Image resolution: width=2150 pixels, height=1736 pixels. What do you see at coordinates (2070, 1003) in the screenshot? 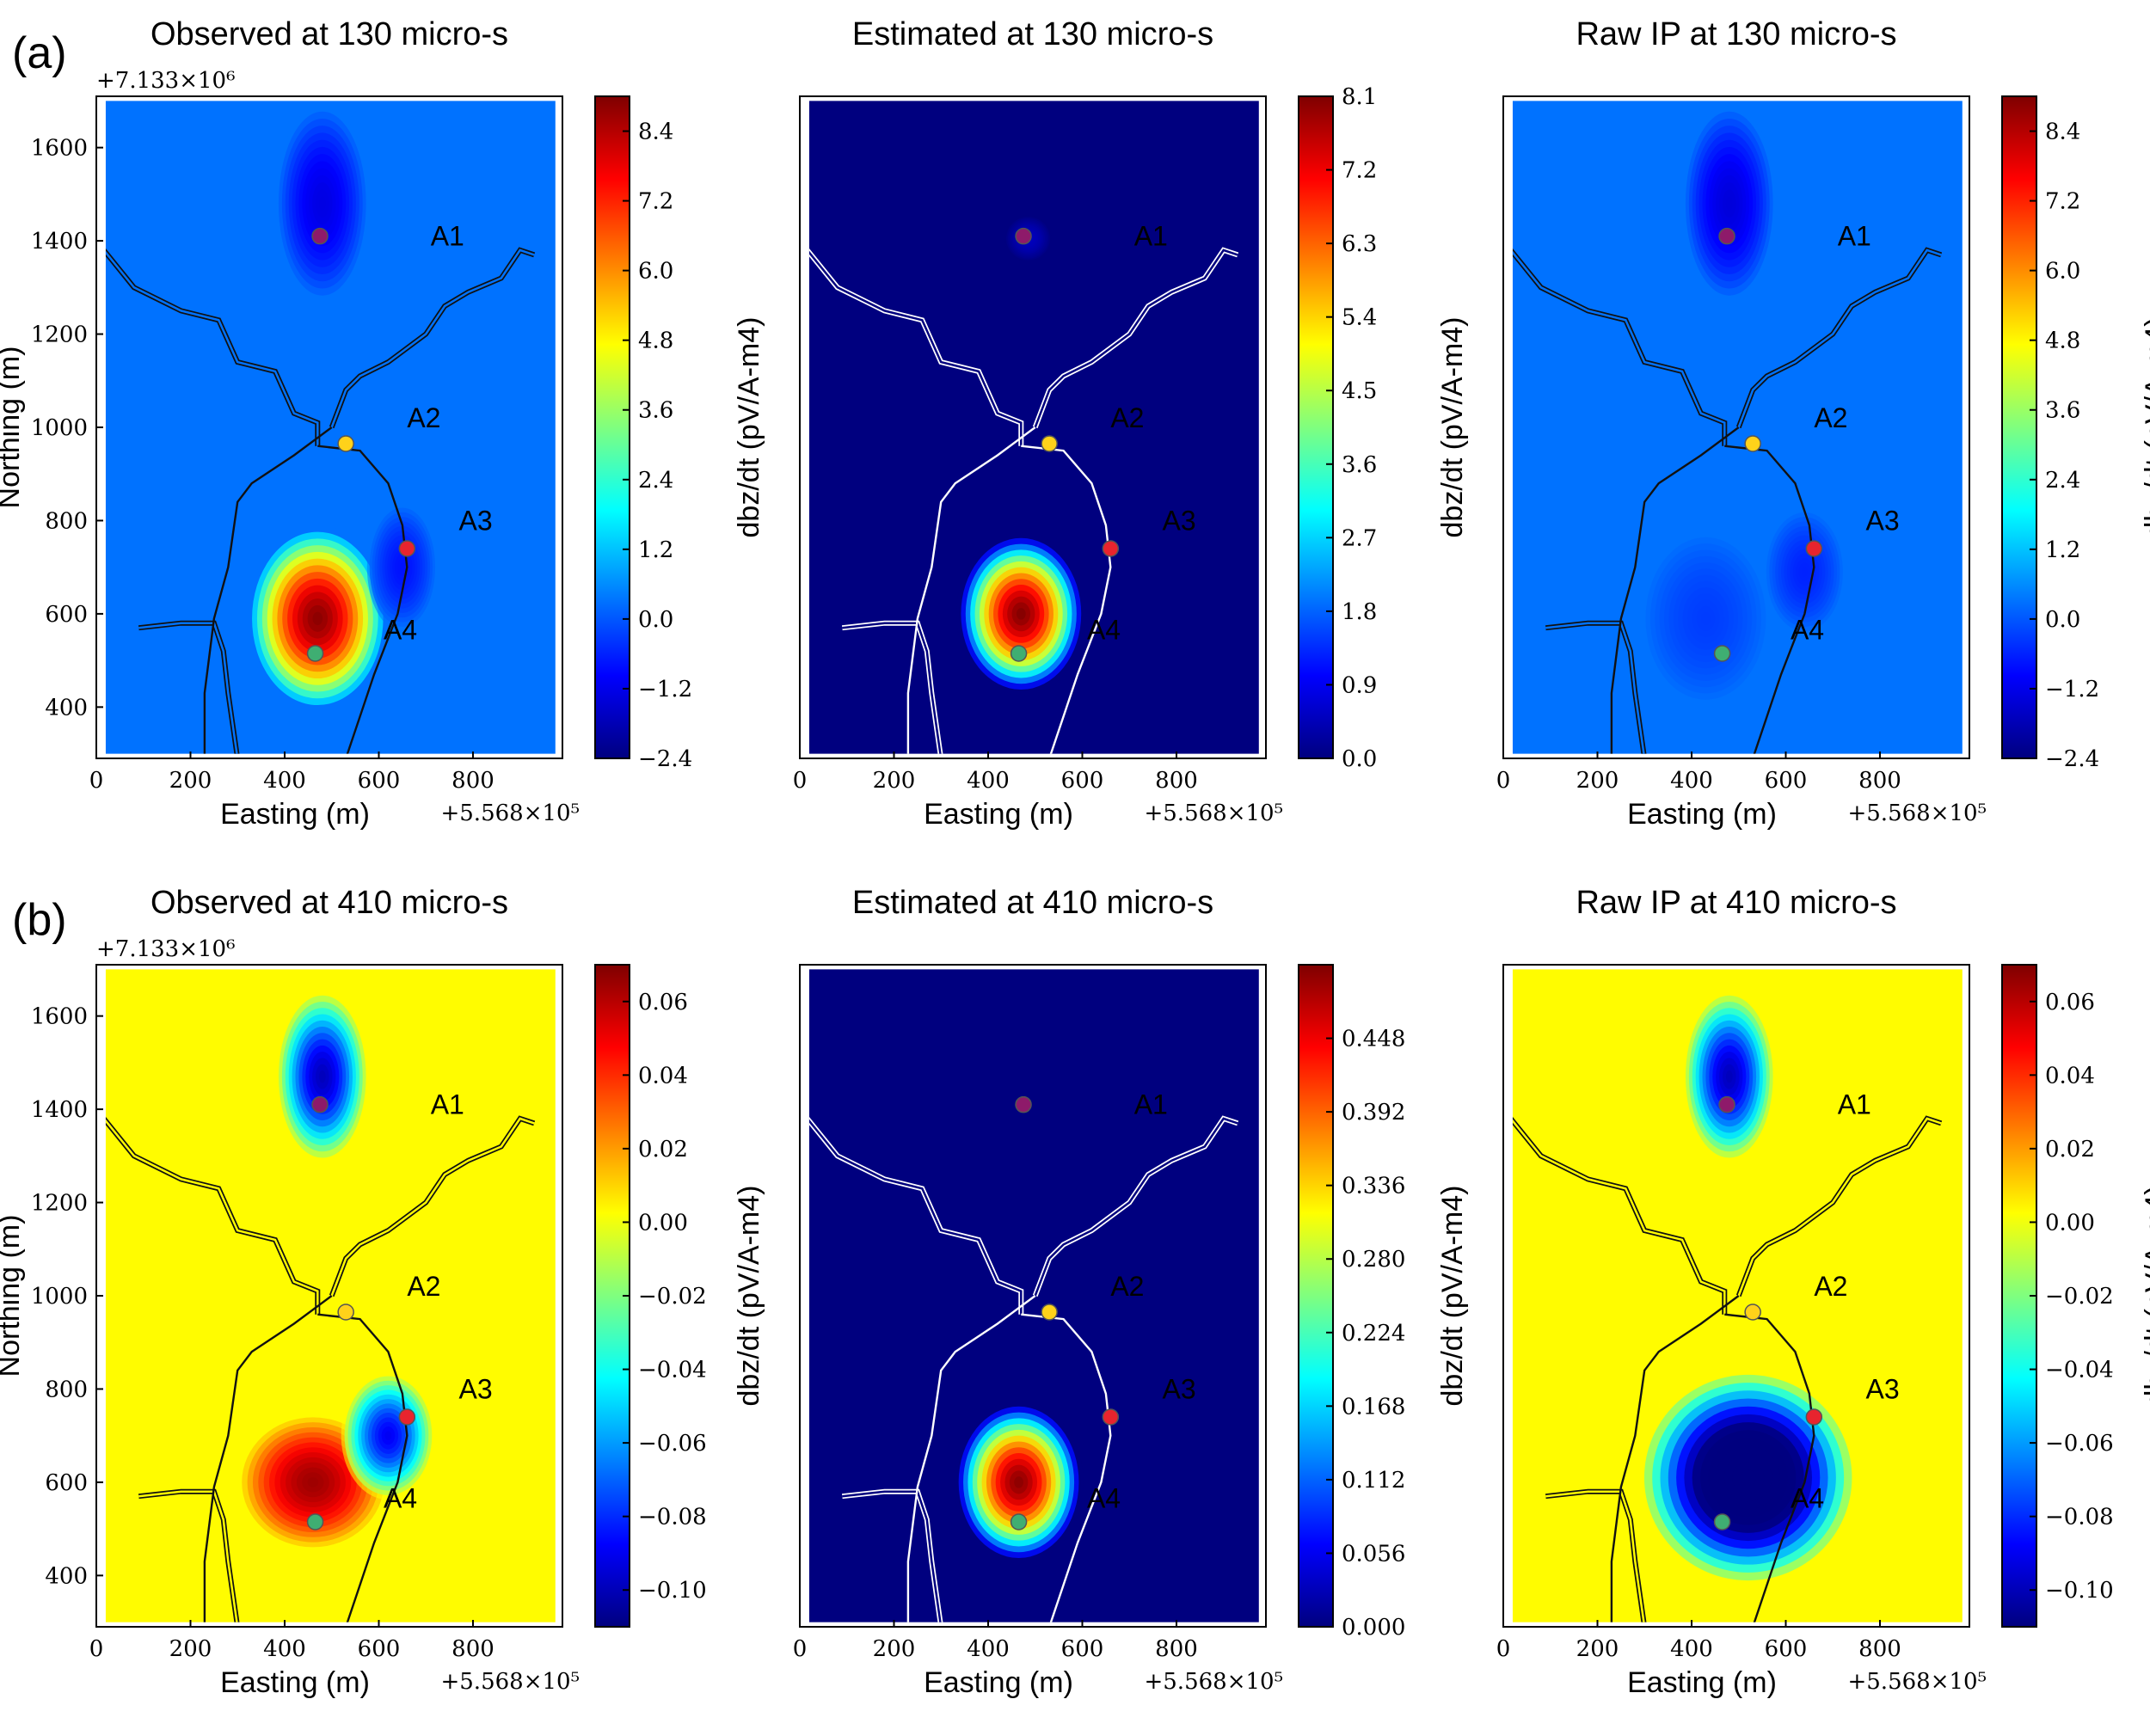
I see `colorbar-tick-label: 0.06` at bounding box center [2070, 1003].